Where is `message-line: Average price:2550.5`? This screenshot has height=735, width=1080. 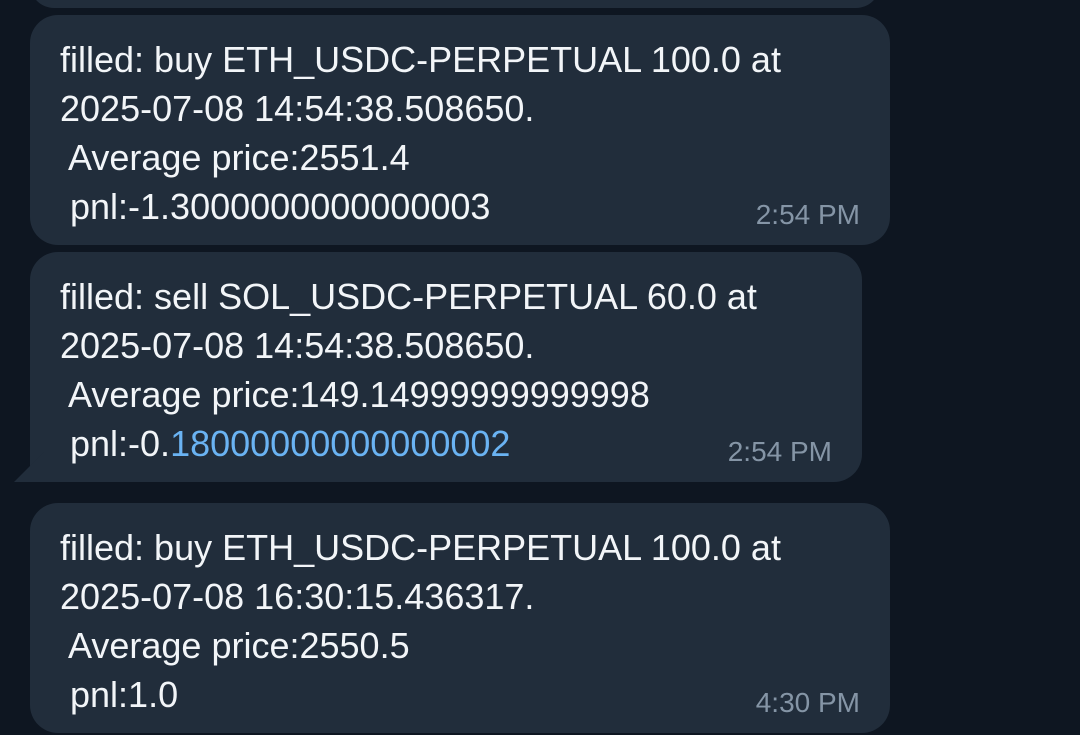 message-line: Average price:2550.5 is located at coordinates (235, 645).